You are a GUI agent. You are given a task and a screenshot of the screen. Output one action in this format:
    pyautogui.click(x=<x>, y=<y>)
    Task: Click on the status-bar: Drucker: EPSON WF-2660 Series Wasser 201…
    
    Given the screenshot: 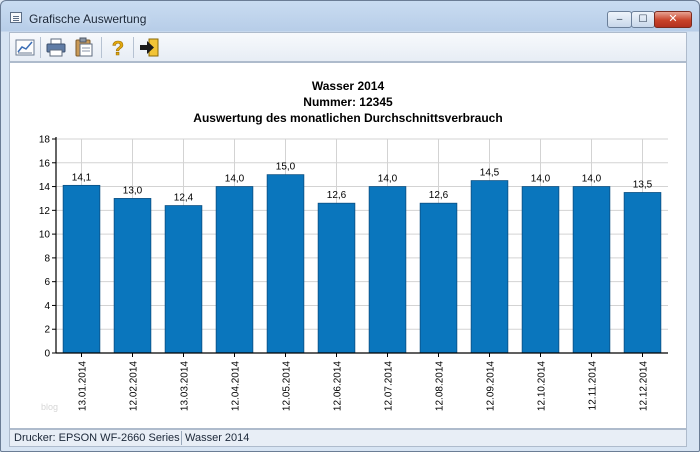 What is the action you would take?
    pyautogui.click(x=348, y=438)
    